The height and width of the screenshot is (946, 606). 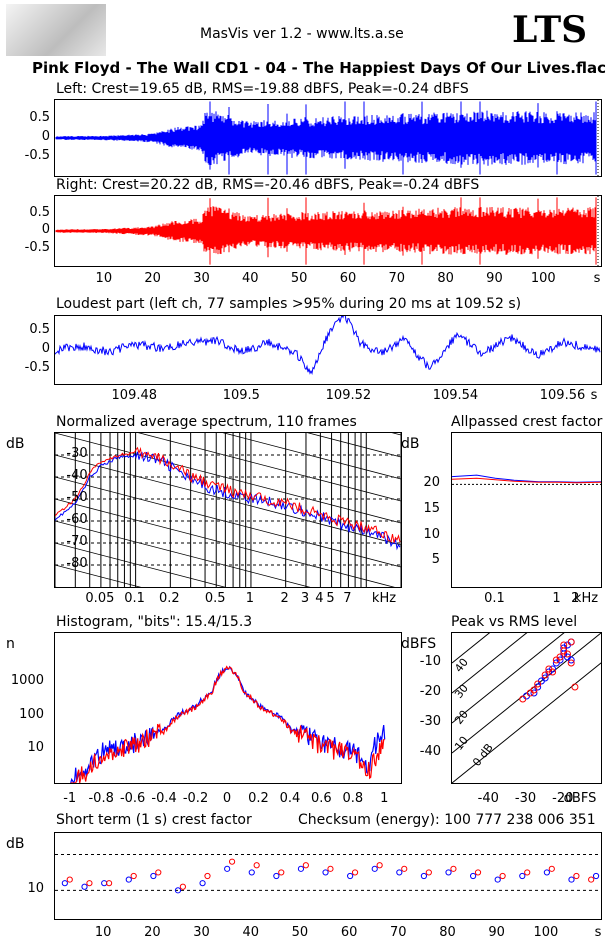 I want to click on histogram-x-tick: -0.6, so click(x=132, y=798).